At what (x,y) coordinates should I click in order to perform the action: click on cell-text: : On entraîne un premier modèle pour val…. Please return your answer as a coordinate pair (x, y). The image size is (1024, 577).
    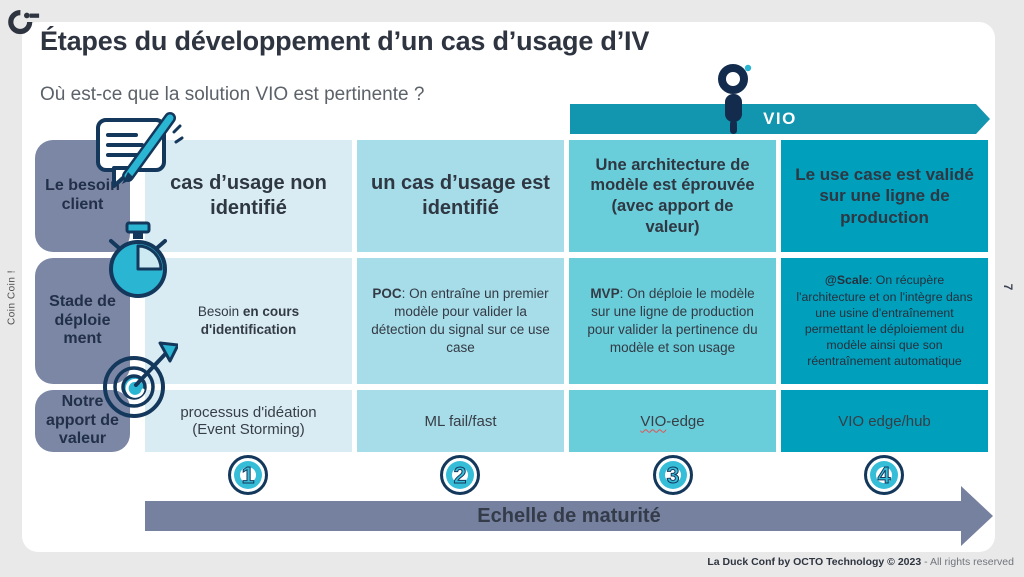
    Looking at the image, I should click on (460, 320).